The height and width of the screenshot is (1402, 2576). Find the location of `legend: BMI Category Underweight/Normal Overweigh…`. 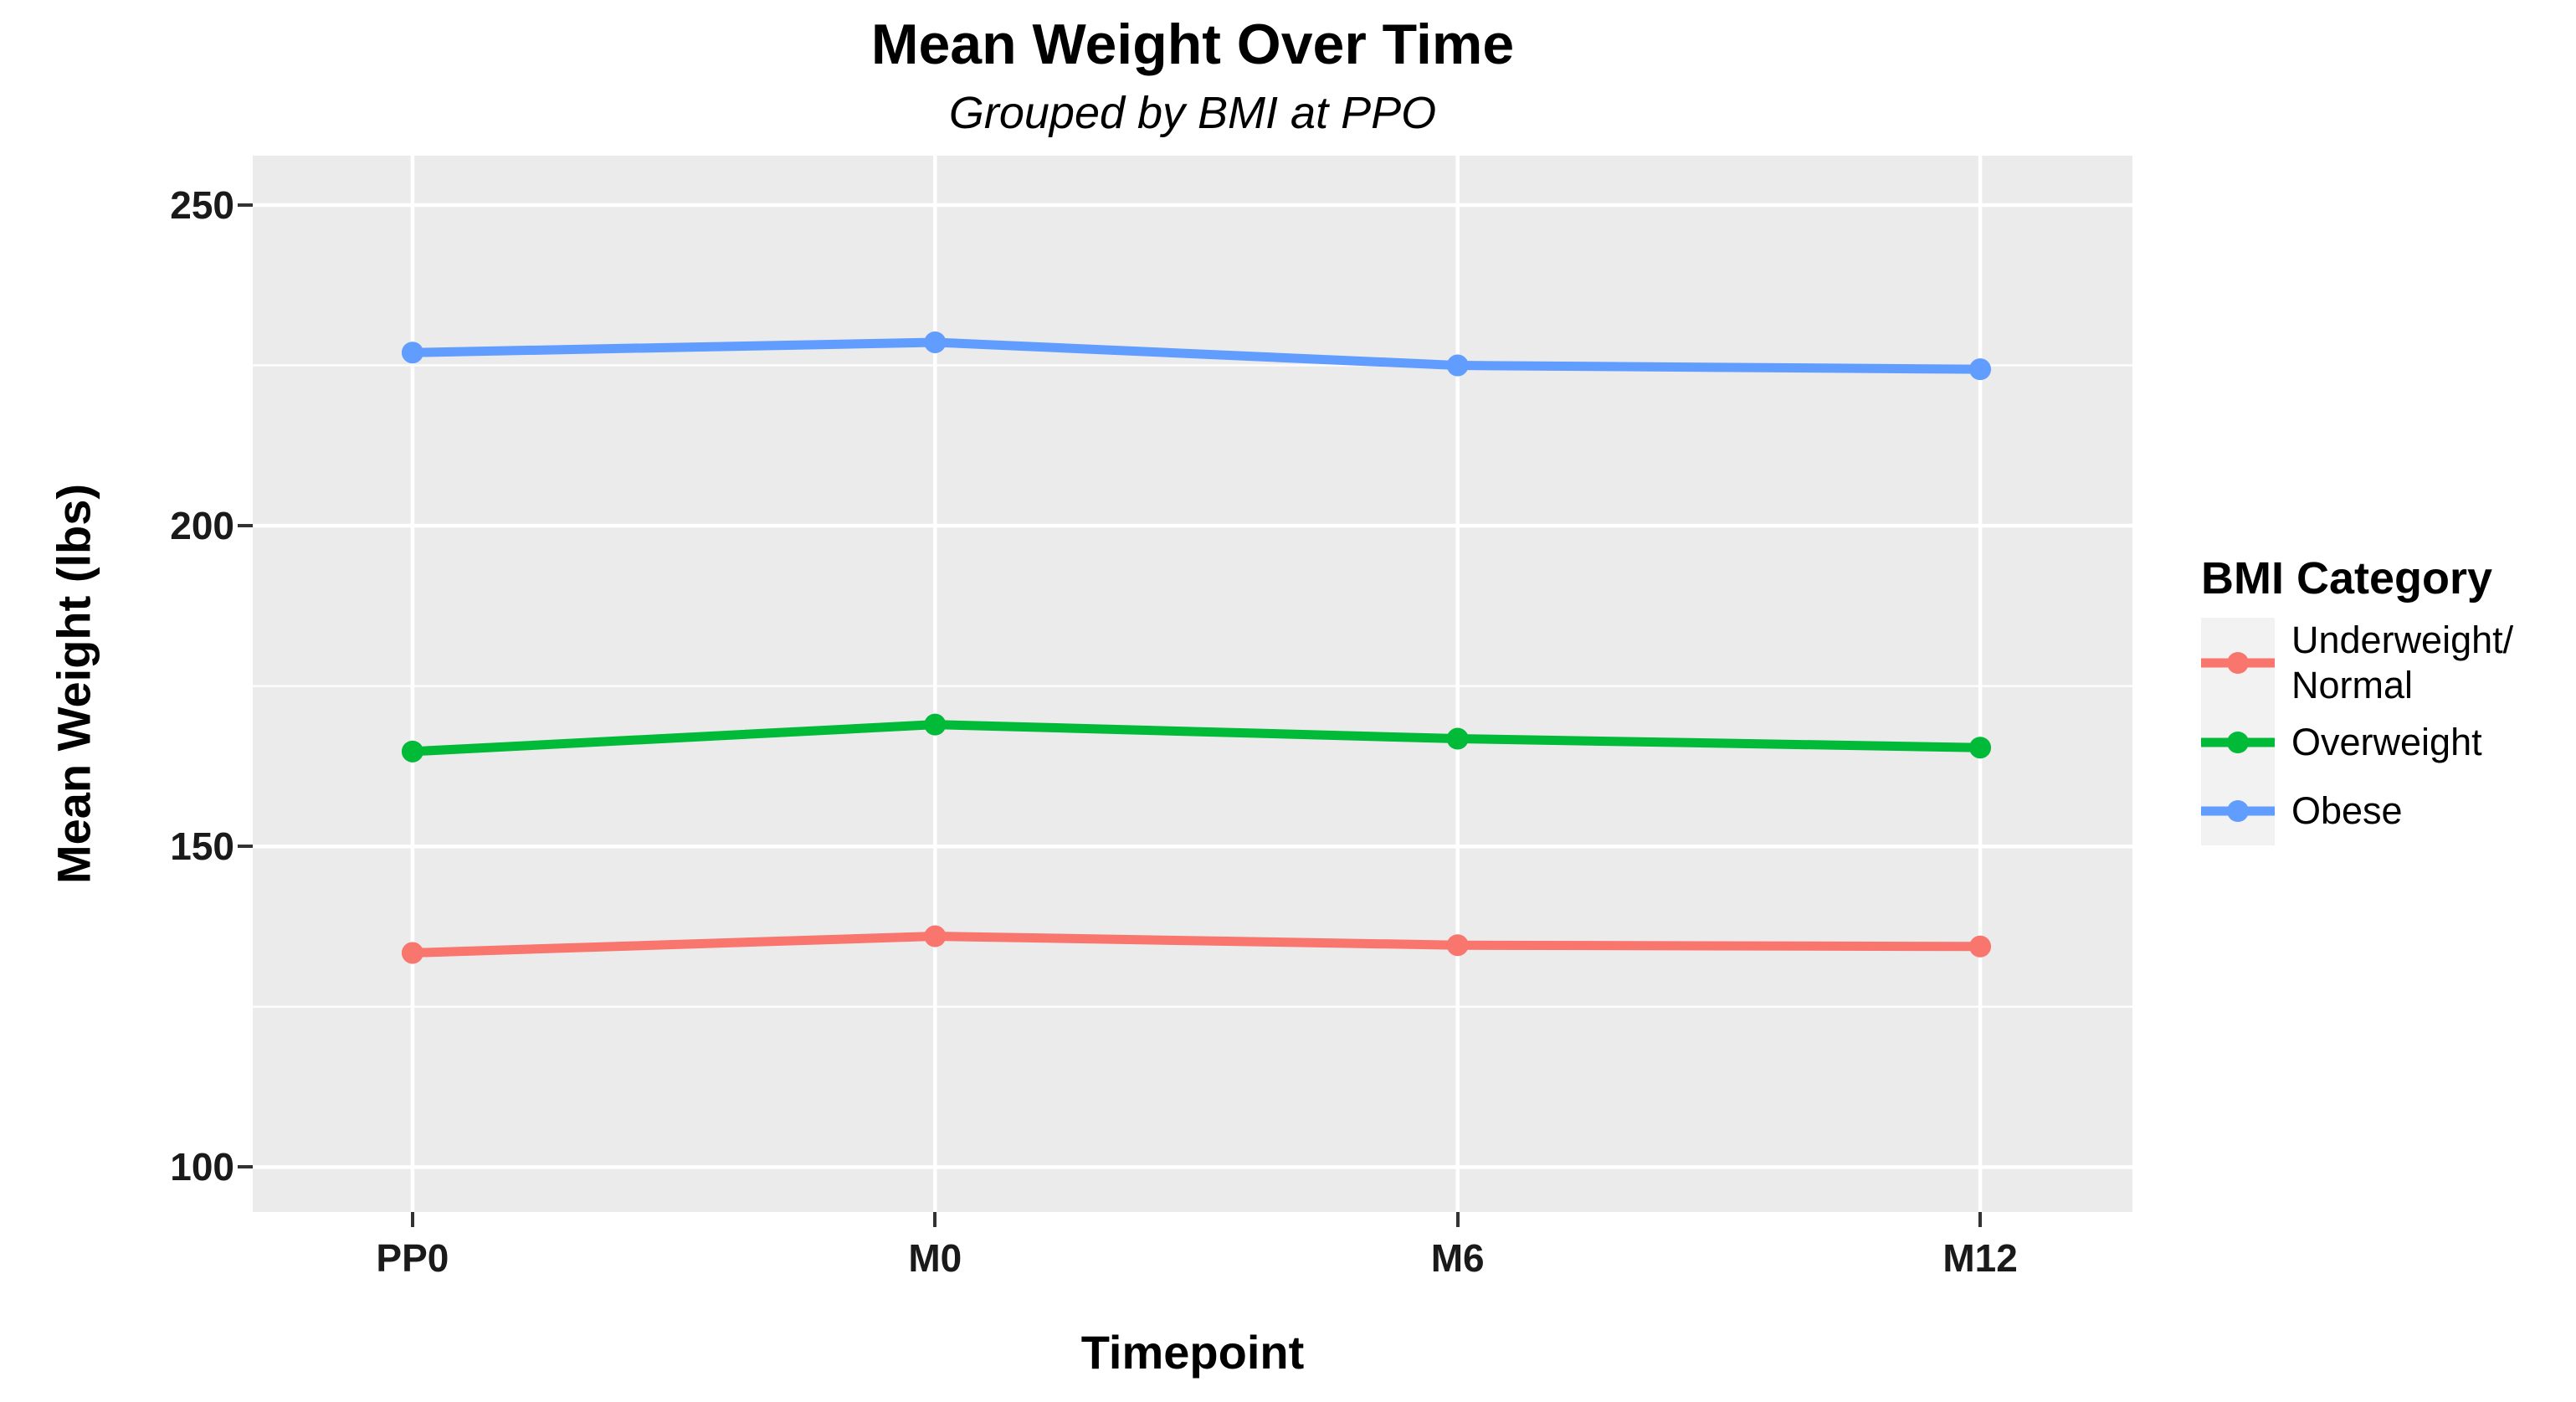

legend: BMI Category Underweight/Normal Overweigh… is located at coordinates (2357, 699).